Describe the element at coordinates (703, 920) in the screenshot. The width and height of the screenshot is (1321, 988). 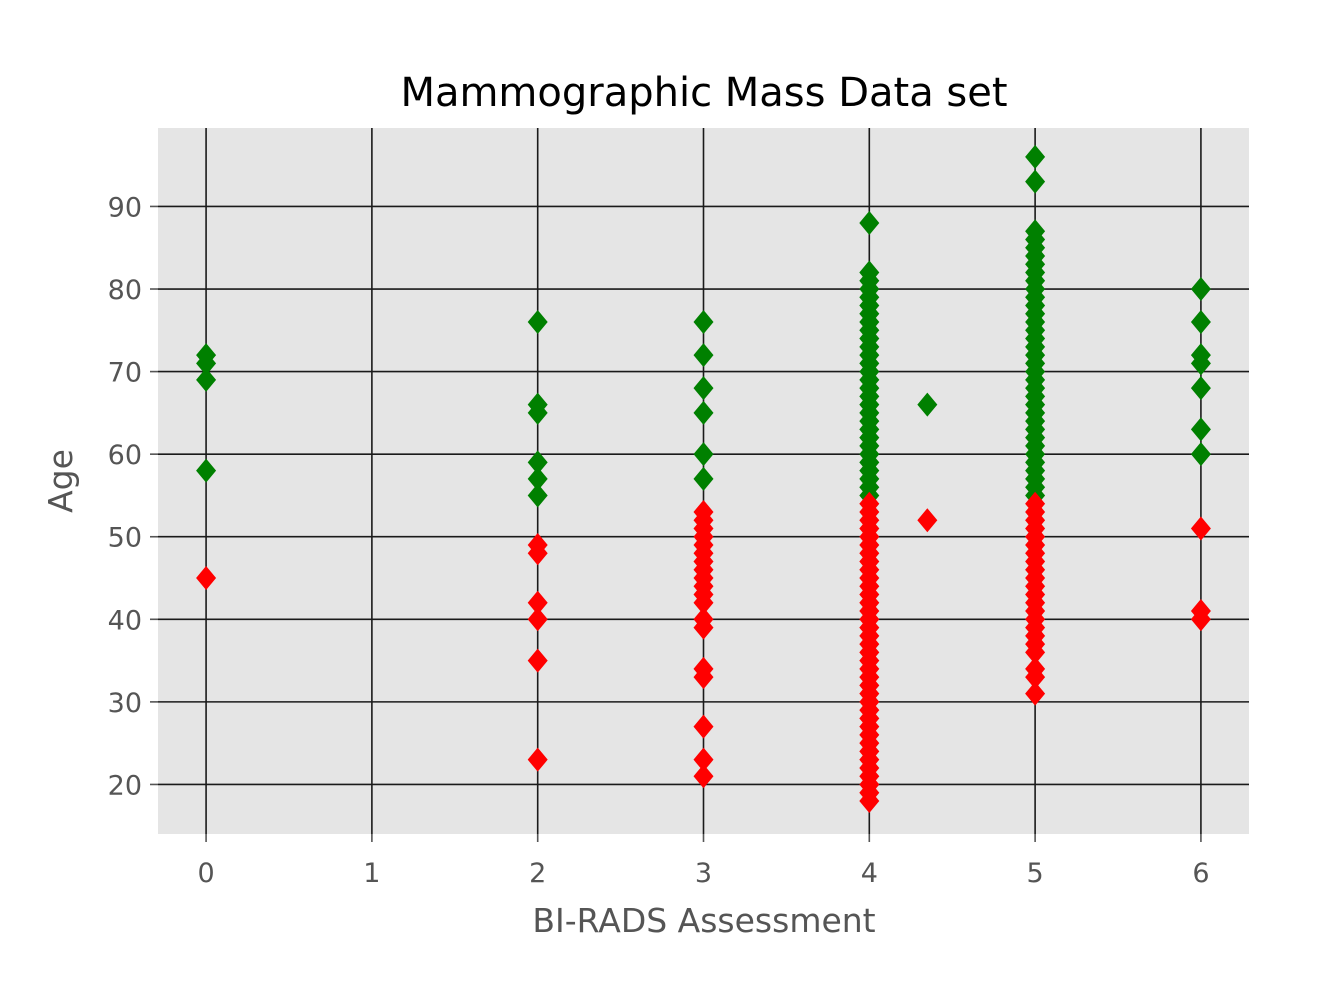
I see `x-axis-label: BI-RADS Assessment` at that location.